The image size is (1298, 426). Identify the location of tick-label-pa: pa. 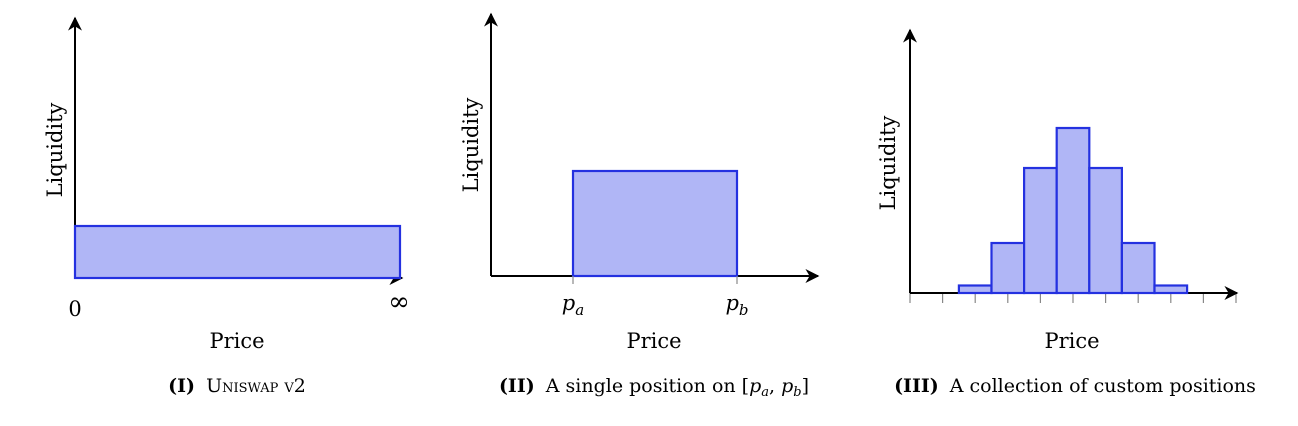
(573, 305).